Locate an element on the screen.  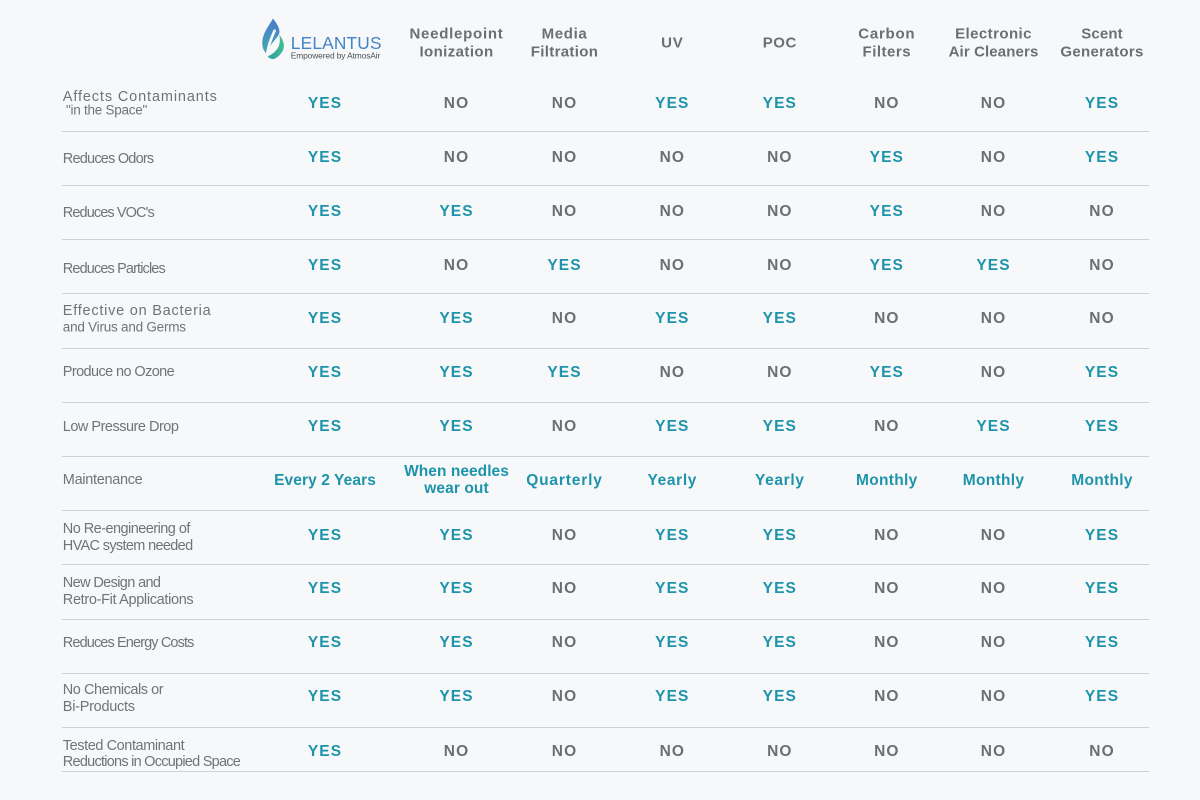
svg-text: LELANTUS is located at coordinates (336, 43).